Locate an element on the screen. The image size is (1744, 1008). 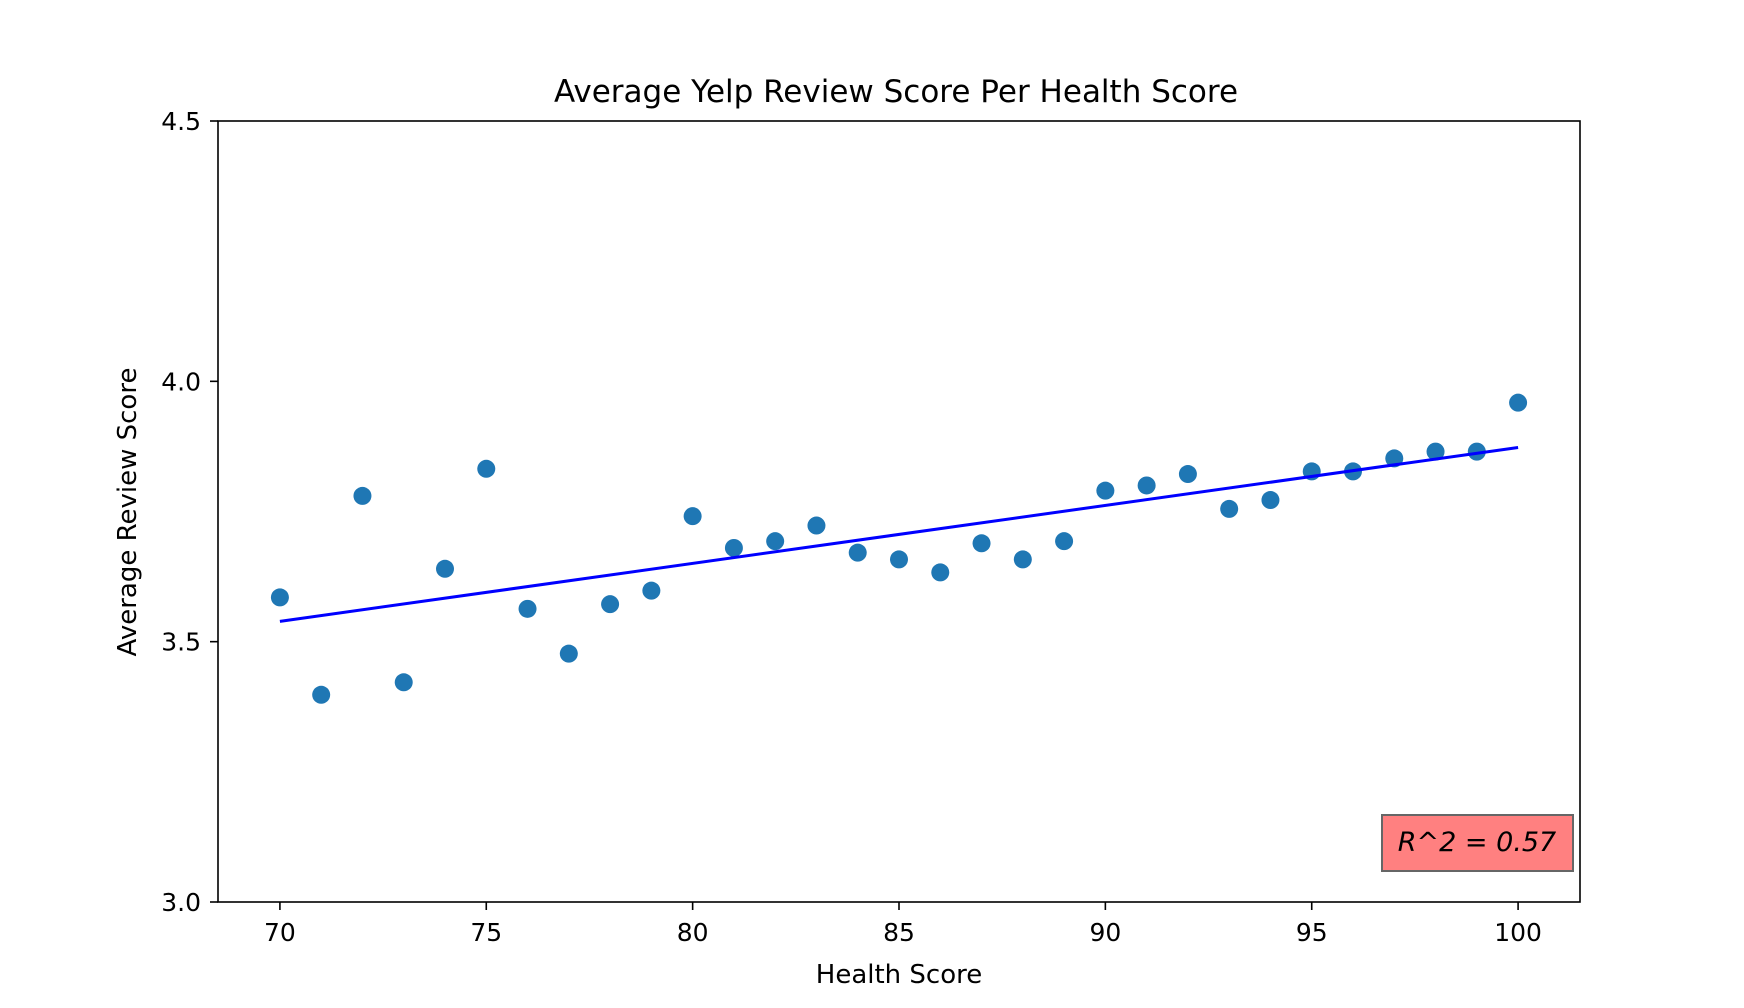
r-squared-text: R^2 = 0.57 is located at coordinates (1477, 842).